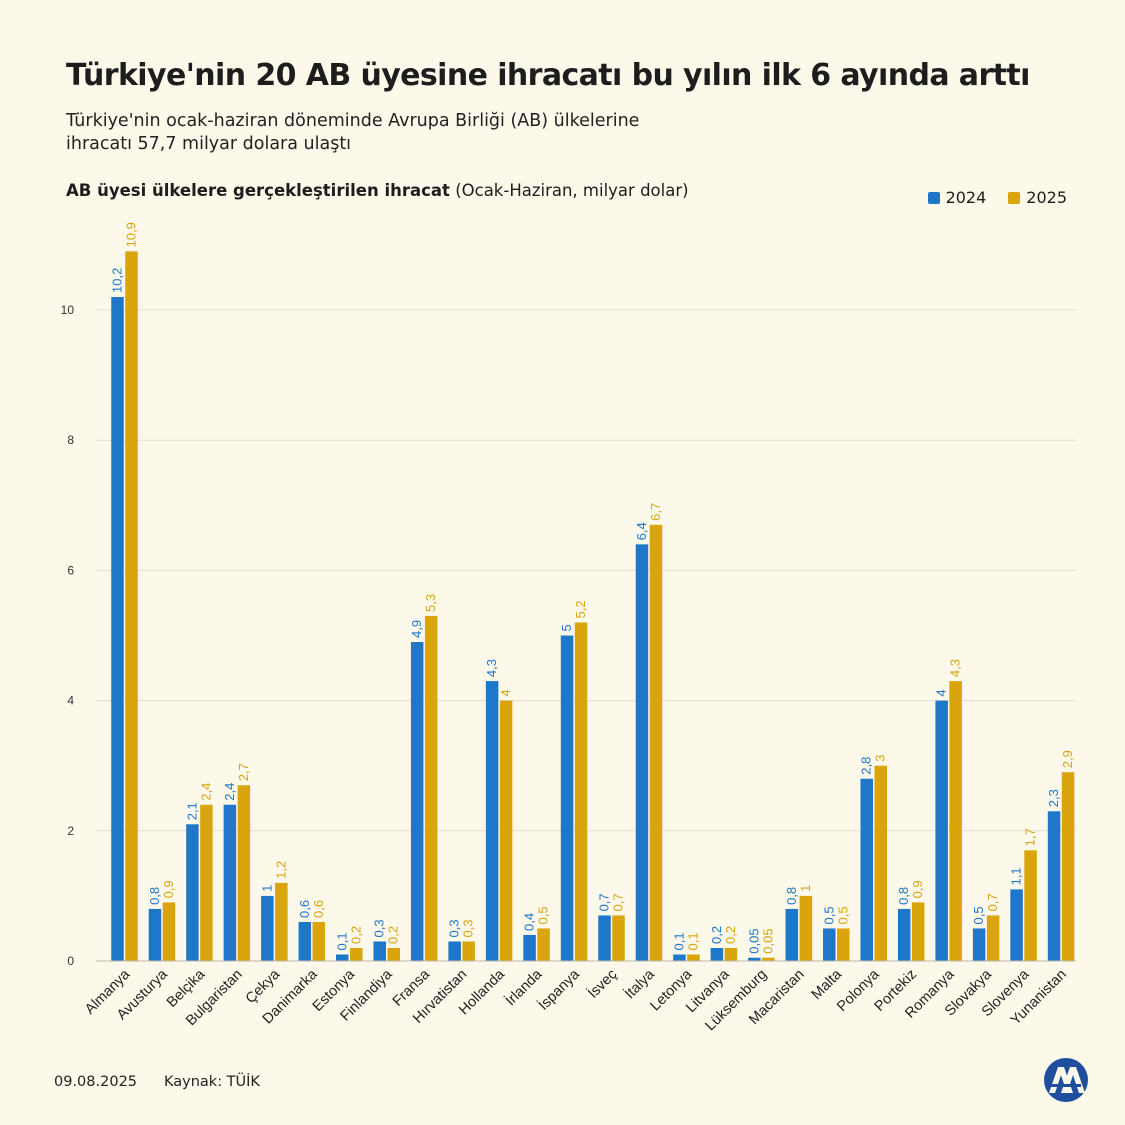  I want to click on data-label-2025-9: 0,3, so click(468, 928).